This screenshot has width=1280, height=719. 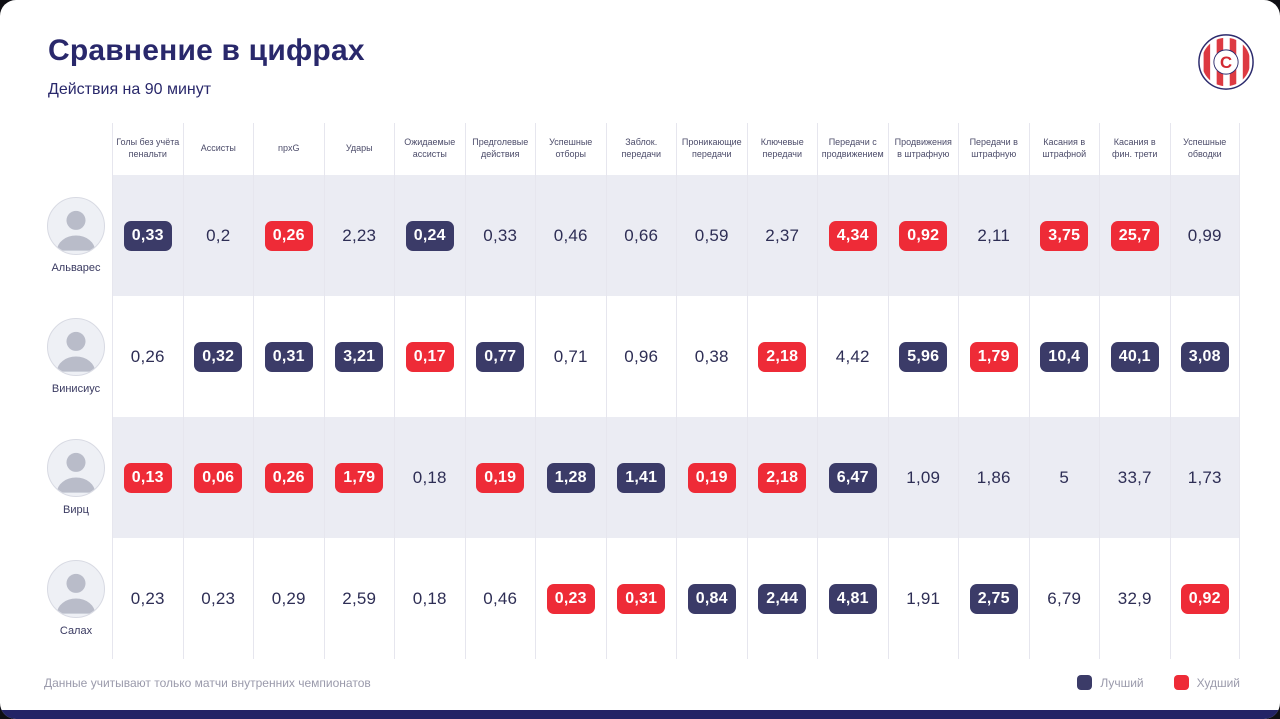 What do you see at coordinates (429, 356) in the screenshot?
I see `worst-value-badge: 0,17` at bounding box center [429, 356].